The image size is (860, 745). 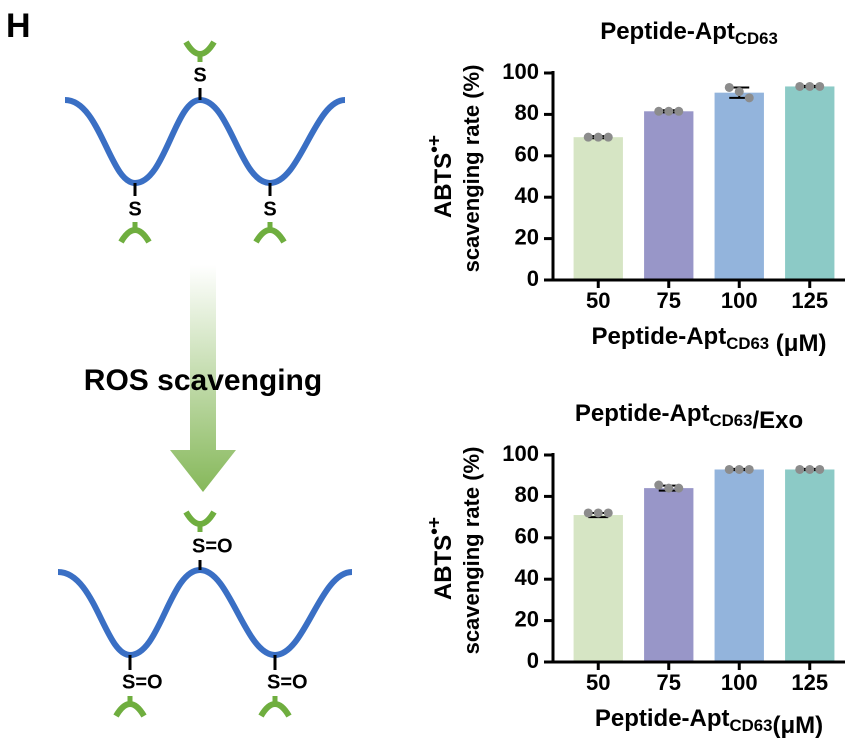 What do you see at coordinates (18, 26) in the screenshot?
I see `panel-label: H` at bounding box center [18, 26].